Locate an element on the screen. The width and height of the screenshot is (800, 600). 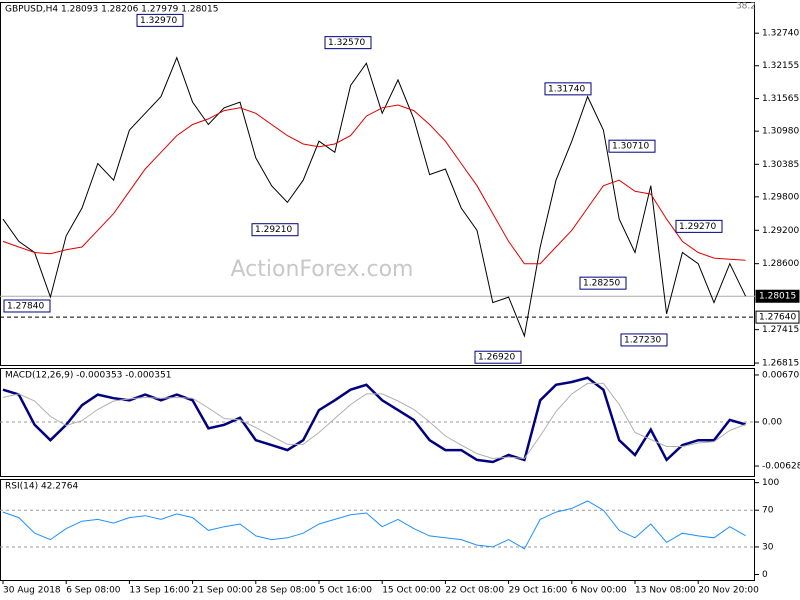
y-tick-label: 1.32740 is located at coordinates (780, 34).